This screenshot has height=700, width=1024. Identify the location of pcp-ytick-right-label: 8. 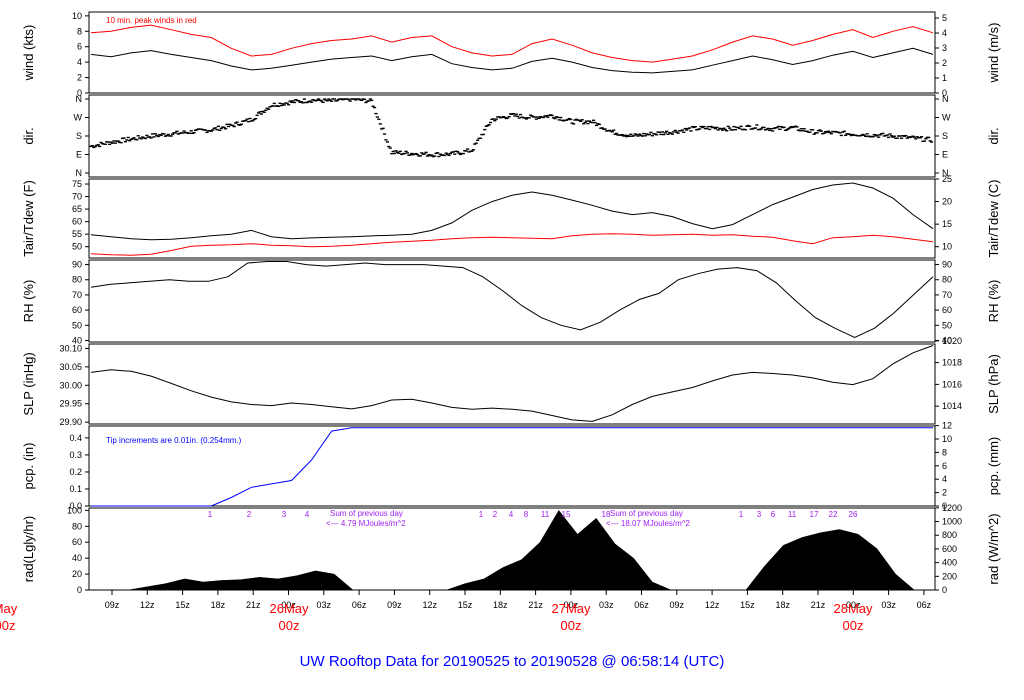
(944, 452).